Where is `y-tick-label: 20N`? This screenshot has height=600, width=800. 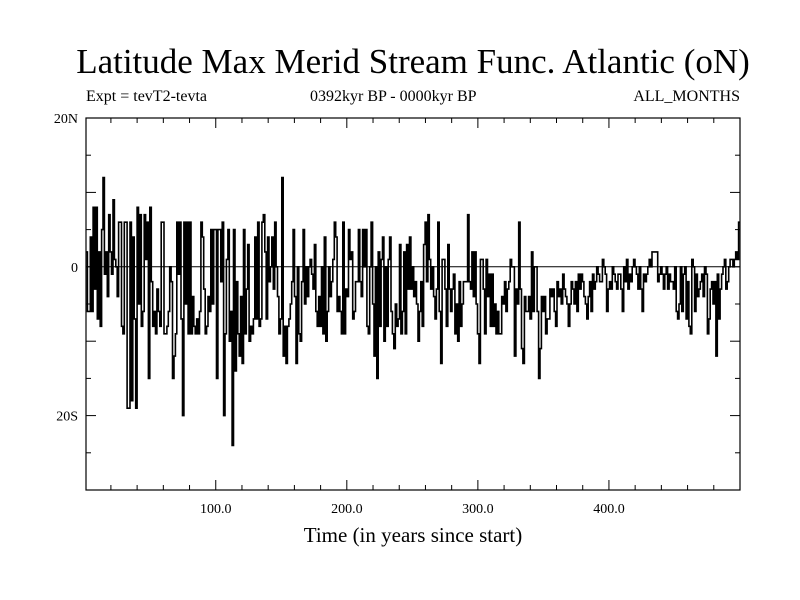
y-tick-label: 20N is located at coordinates (66, 119).